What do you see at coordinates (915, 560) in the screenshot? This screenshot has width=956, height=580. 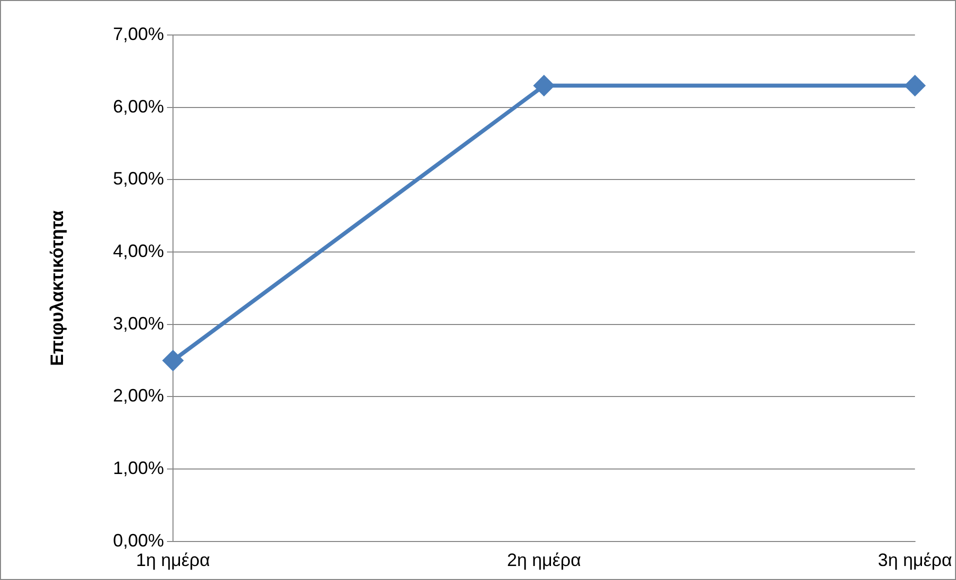 I see `x-tick-label: 3η ημέρα` at bounding box center [915, 560].